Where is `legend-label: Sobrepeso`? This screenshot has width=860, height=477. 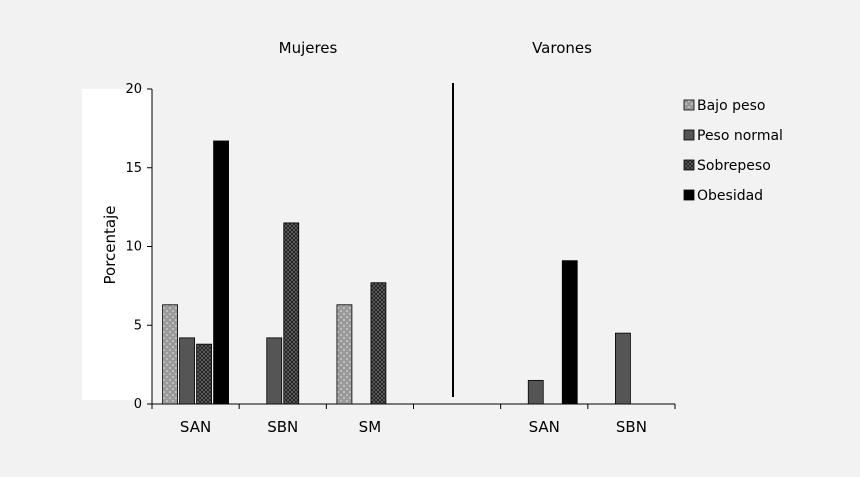
legend-label: Sobrepeso is located at coordinates (734, 166).